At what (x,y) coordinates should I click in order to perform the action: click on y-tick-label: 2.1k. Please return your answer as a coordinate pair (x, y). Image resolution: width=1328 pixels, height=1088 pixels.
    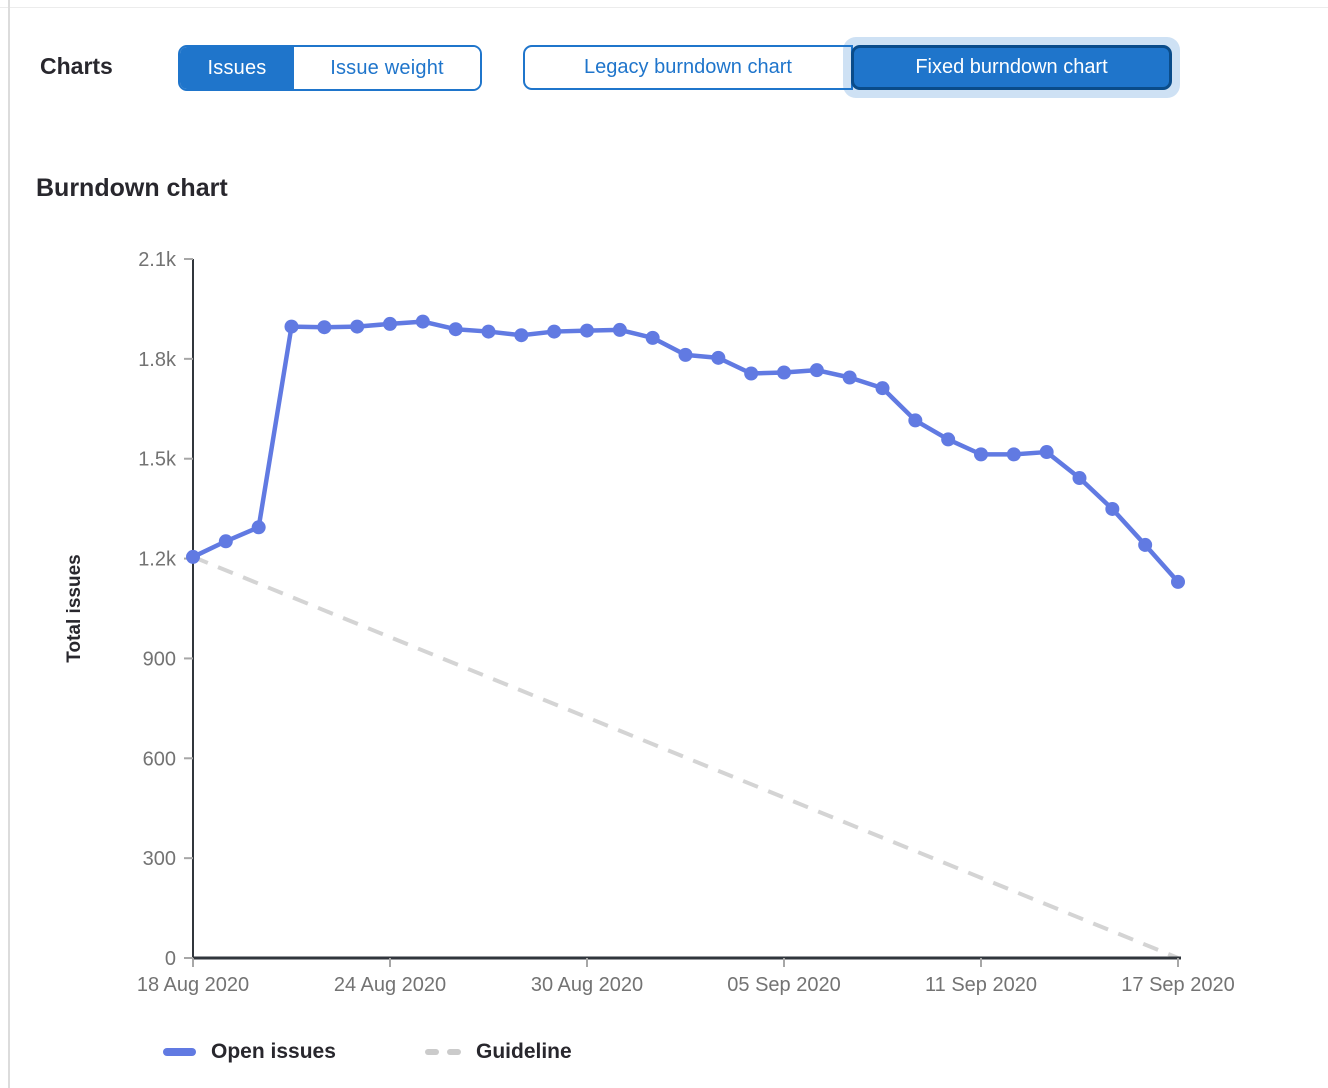
    Looking at the image, I should click on (157, 260).